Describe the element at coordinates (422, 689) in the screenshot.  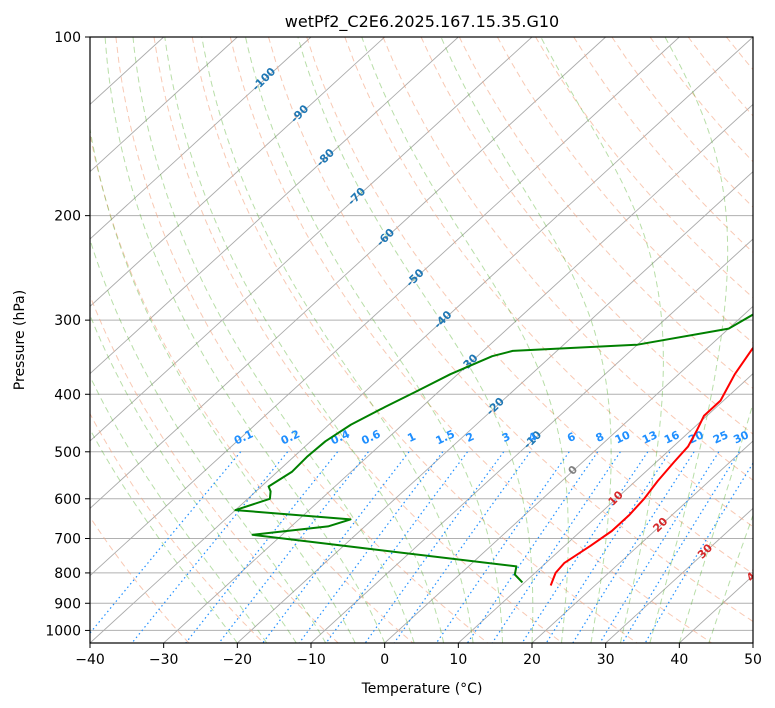
I see `x-axis-label: Temperature (°C)` at that location.